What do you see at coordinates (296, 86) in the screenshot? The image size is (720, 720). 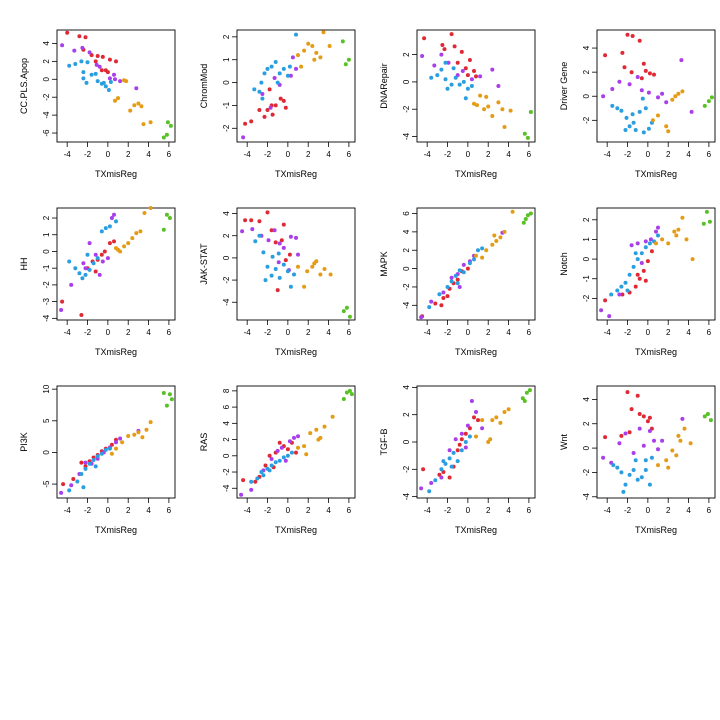 I see `plot-frame` at bounding box center [296, 86].